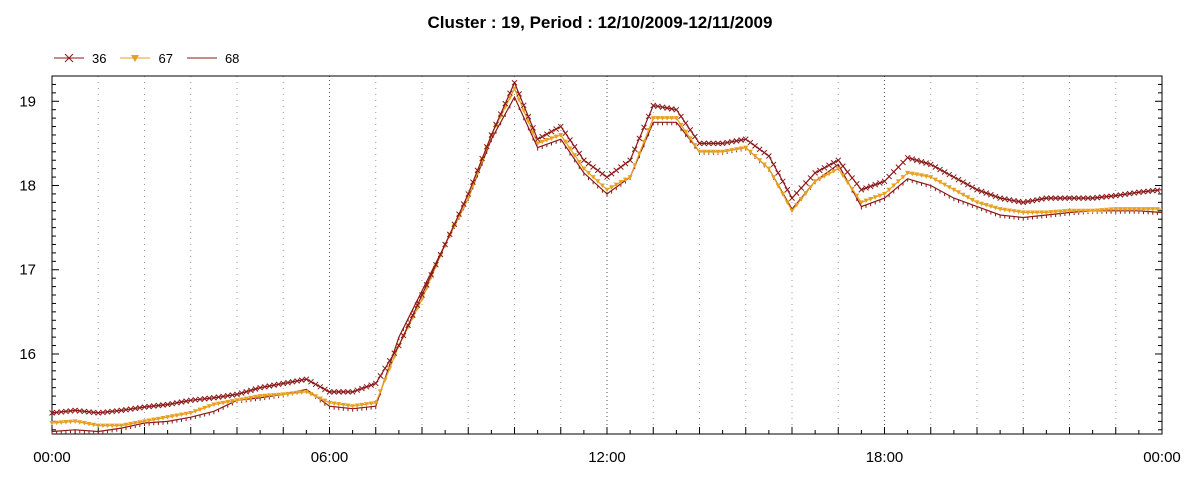  I want to click on legend-item-67: 67, so click(145, 58).